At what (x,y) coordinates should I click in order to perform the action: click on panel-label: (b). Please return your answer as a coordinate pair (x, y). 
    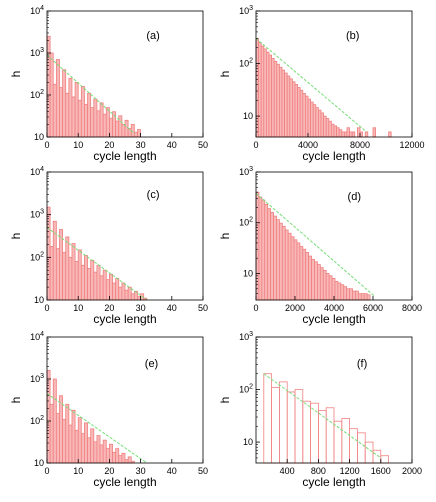
    Looking at the image, I should click on (352, 36).